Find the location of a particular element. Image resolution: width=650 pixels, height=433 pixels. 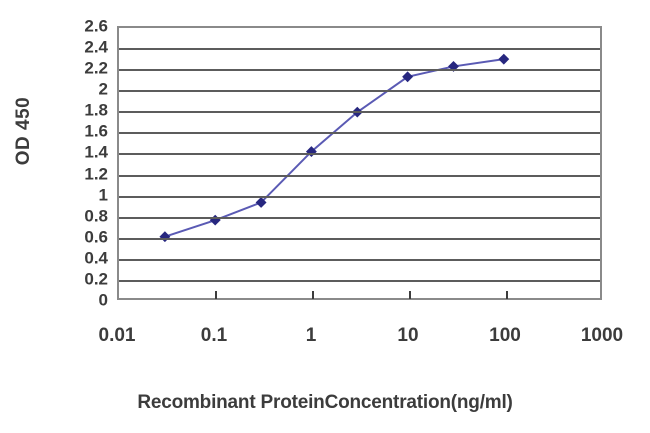

y-tick-label: 0.6 is located at coordinates (96, 237).